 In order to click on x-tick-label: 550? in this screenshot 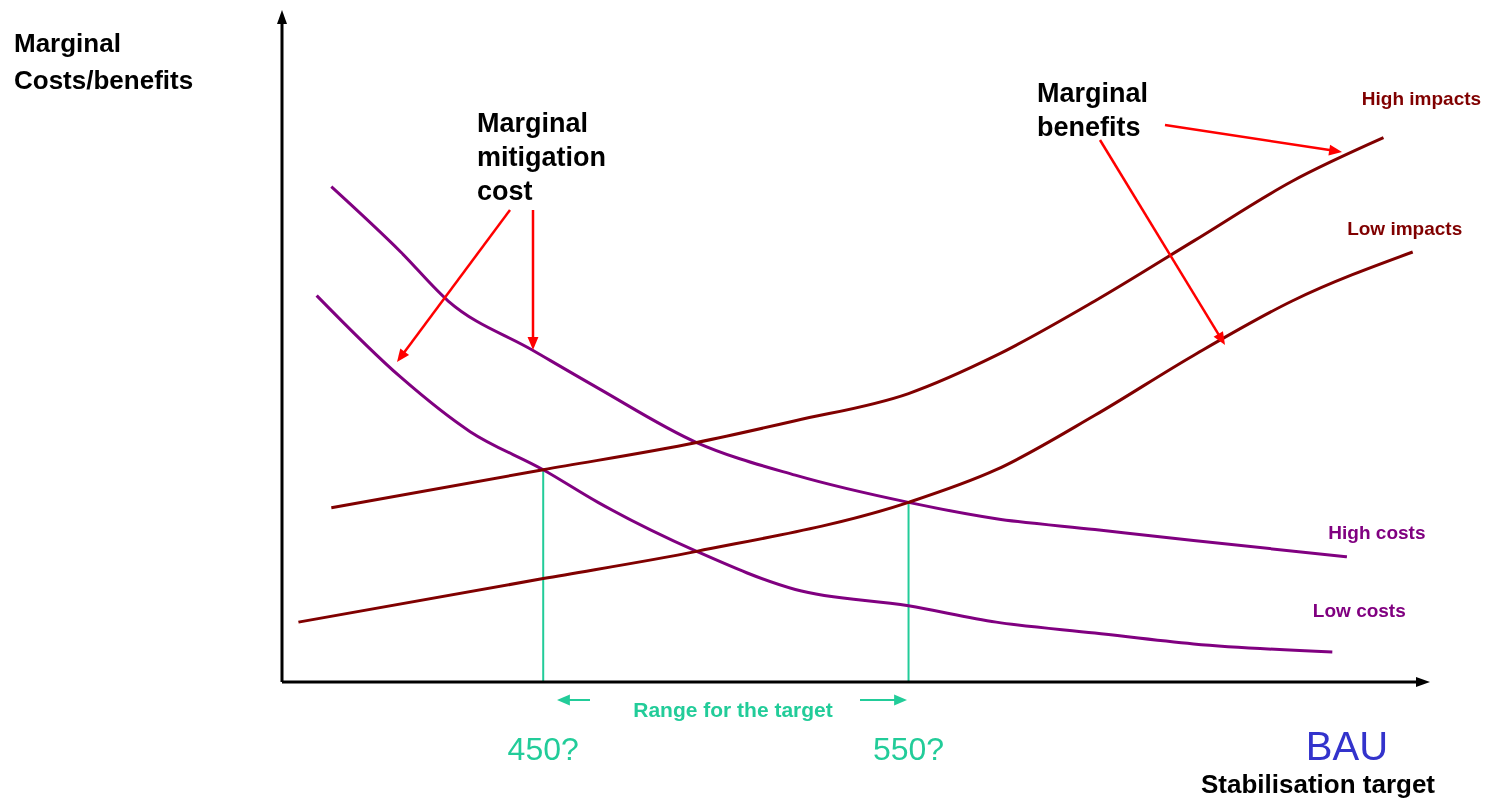, I will do `click(908, 749)`.